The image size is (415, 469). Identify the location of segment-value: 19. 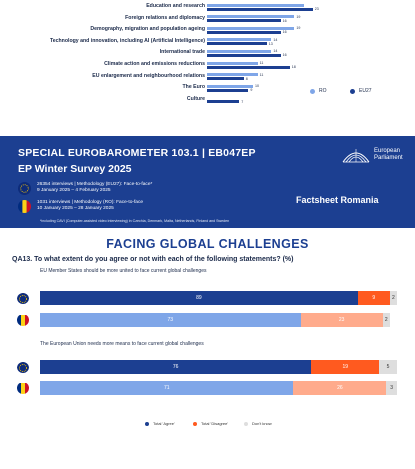
(345, 367).